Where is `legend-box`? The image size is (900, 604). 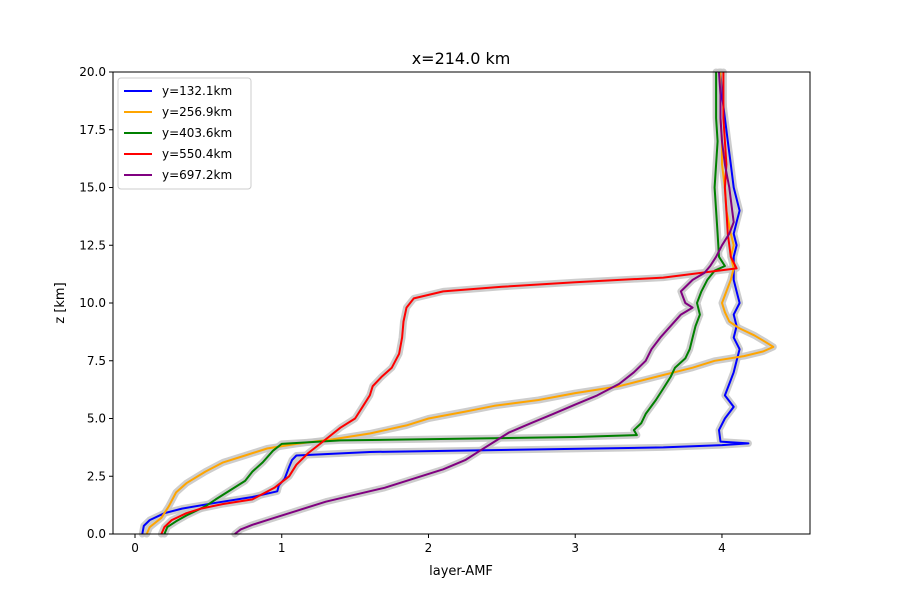 legend-box is located at coordinates (184, 133).